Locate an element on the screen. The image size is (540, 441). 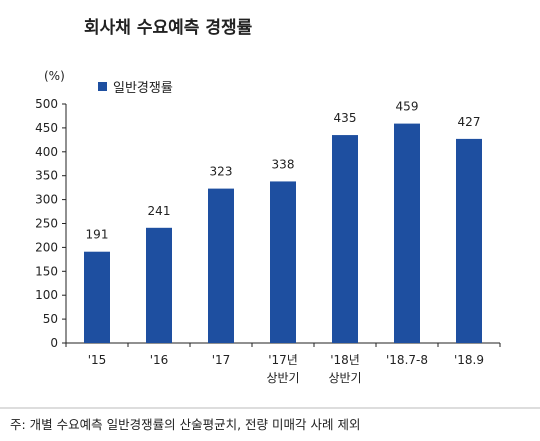
x-tick-label: '15 is located at coordinates (97, 360).